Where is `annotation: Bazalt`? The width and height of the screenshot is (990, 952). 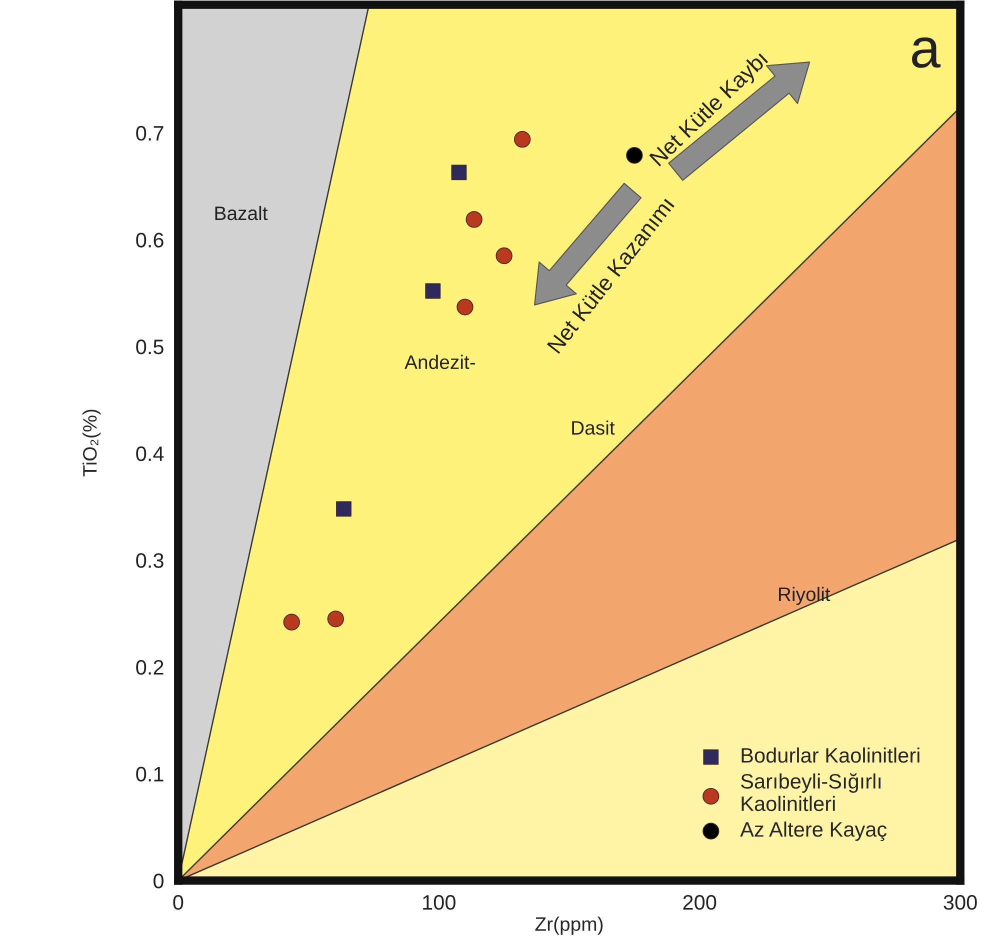 annotation: Bazalt is located at coordinates (241, 213).